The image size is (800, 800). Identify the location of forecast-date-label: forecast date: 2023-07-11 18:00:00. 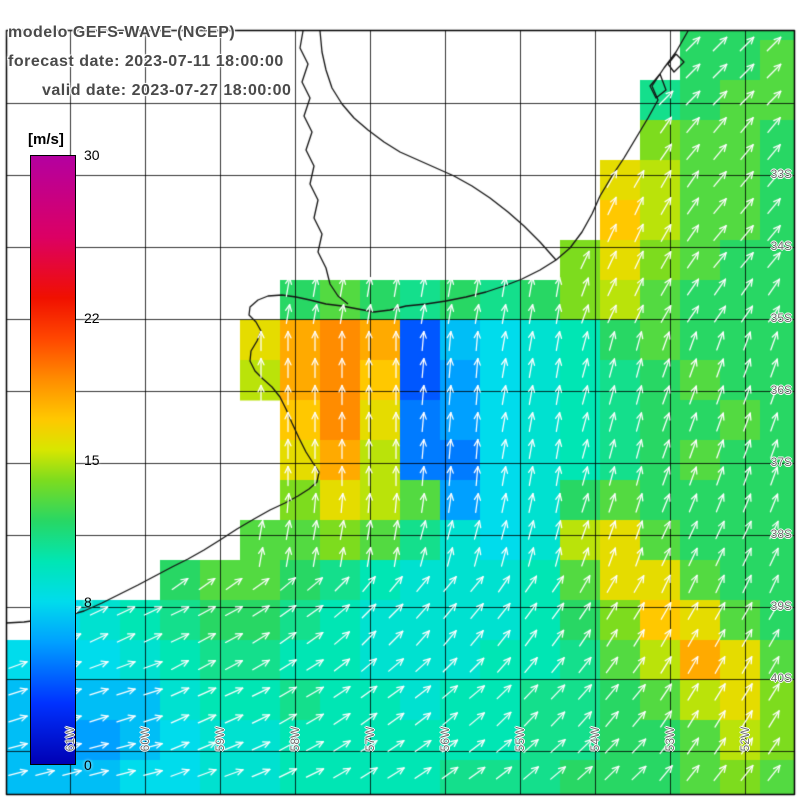
(146, 61).